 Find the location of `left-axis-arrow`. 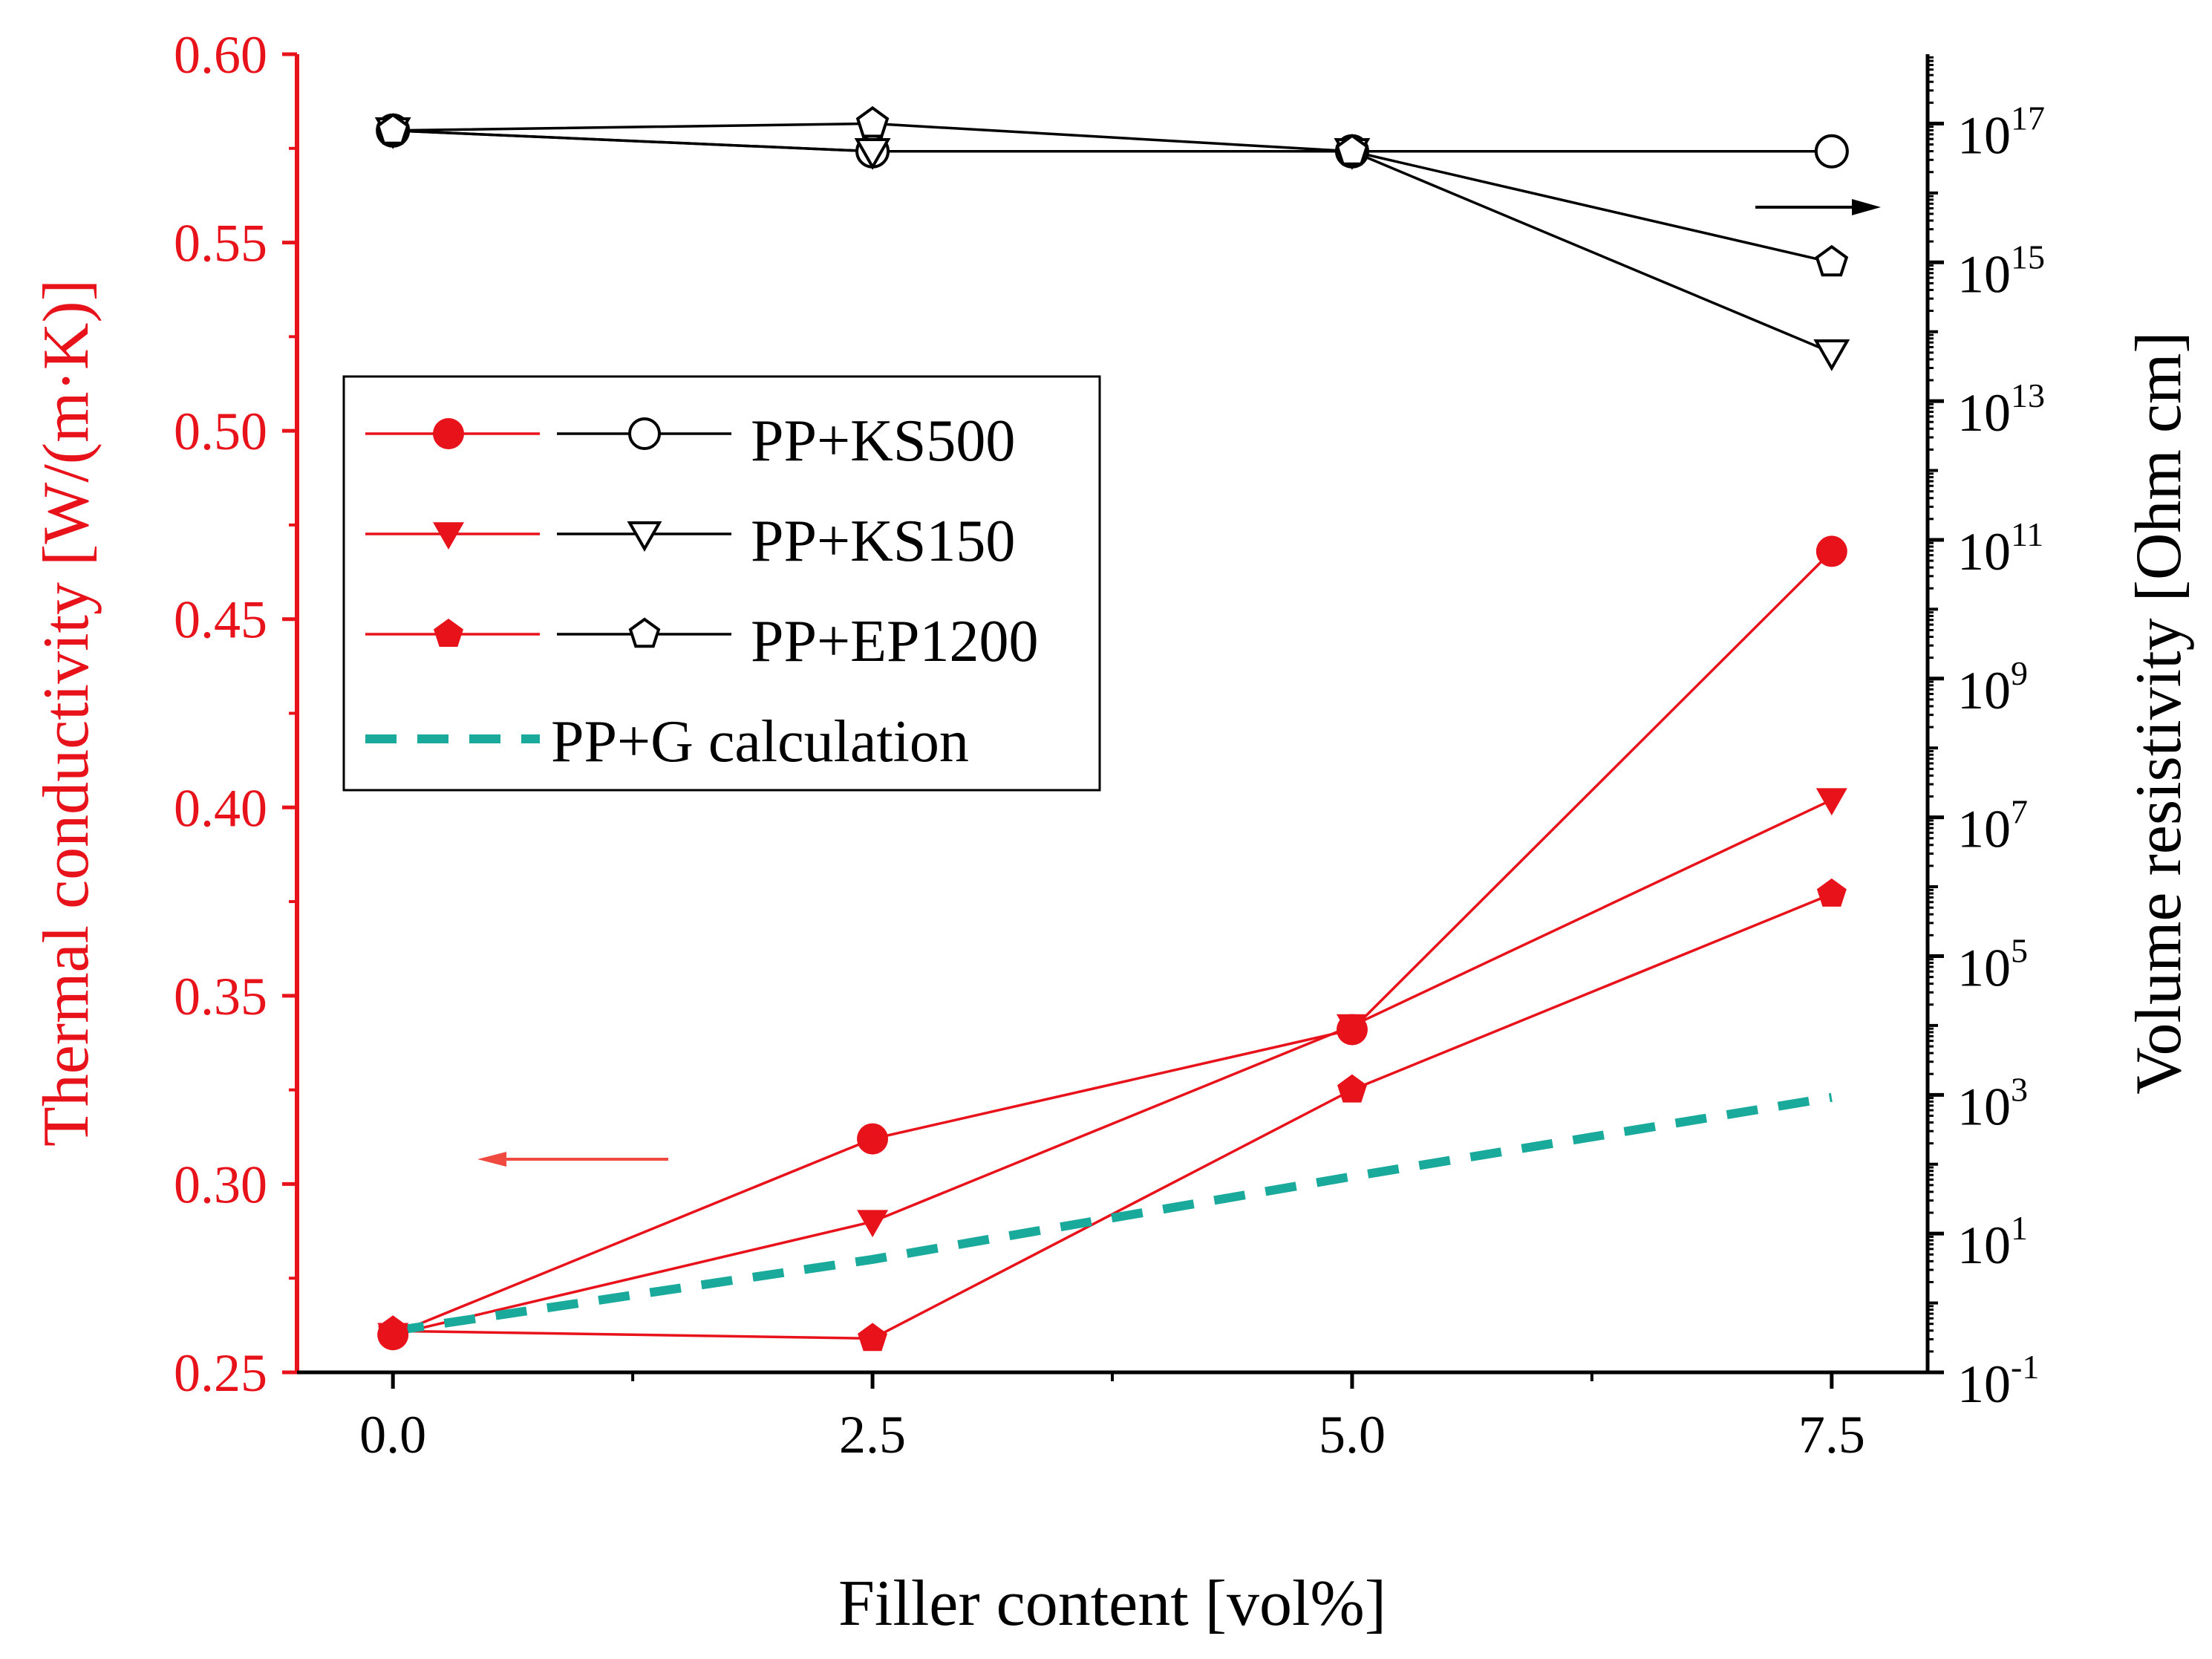

left-axis-arrow is located at coordinates (573, 1159).